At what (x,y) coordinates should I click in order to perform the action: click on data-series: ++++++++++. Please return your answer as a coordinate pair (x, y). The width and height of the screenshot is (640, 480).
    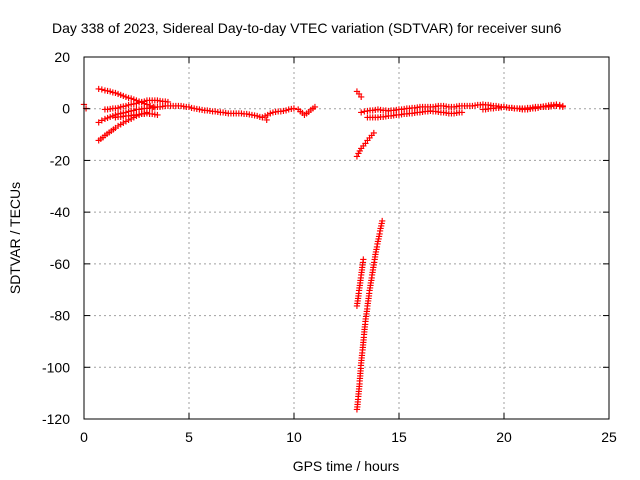
    Looking at the image, I should click on (365, 145).